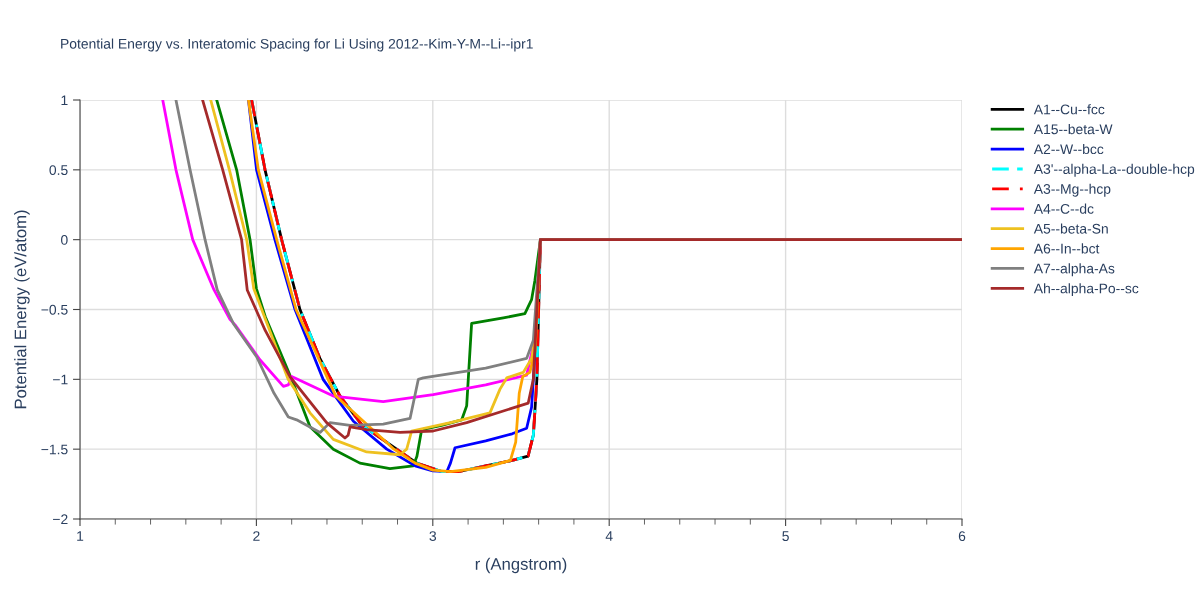 Image resolution: width=1200 pixels, height=600 pixels. Describe the element at coordinates (609, 536) in the screenshot. I see `x-tick-label: 4` at that location.